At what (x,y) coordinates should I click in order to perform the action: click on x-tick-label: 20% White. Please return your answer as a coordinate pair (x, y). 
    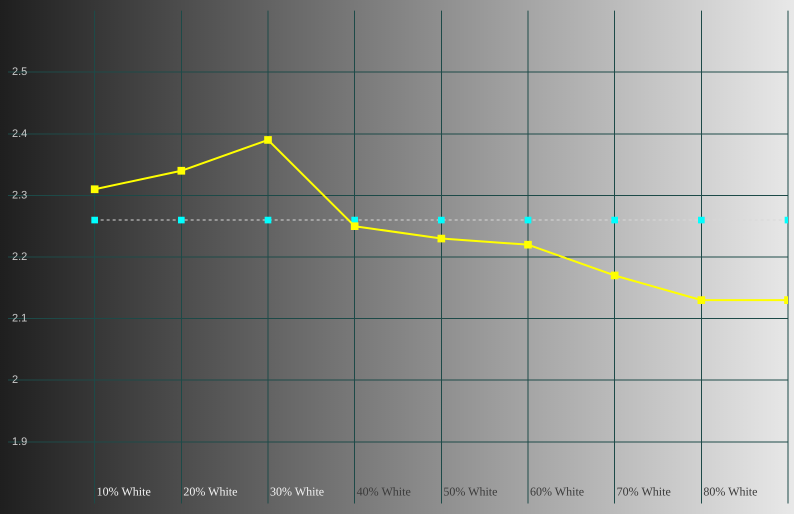
    Looking at the image, I should click on (210, 491).